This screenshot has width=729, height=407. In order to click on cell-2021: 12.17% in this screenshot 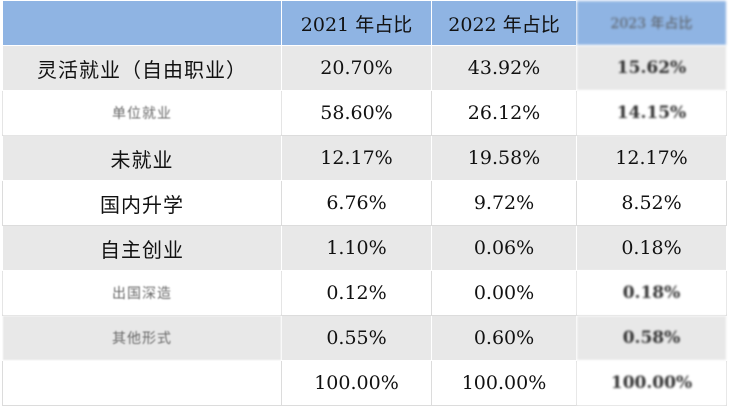, I will do `click(356, 158)`.